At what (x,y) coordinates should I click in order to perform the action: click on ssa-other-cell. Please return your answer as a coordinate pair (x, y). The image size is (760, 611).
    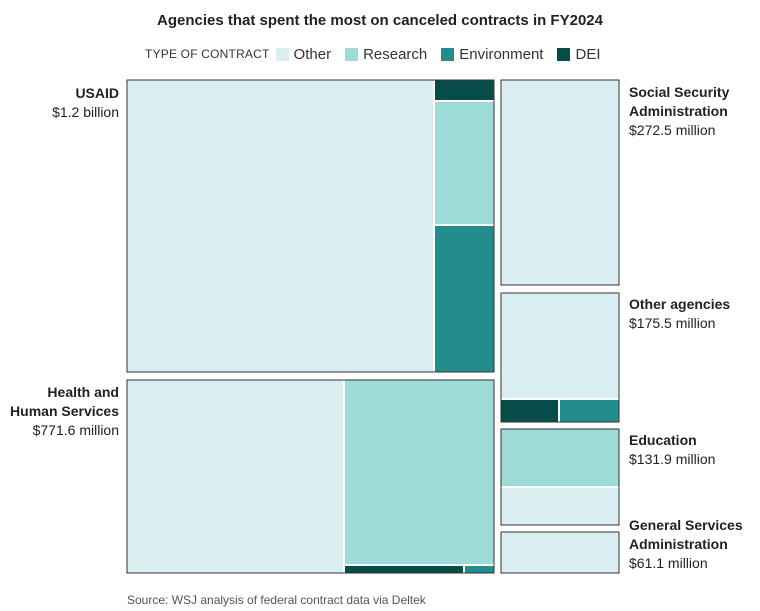
    Looking at the image, I should click on (560, 182).